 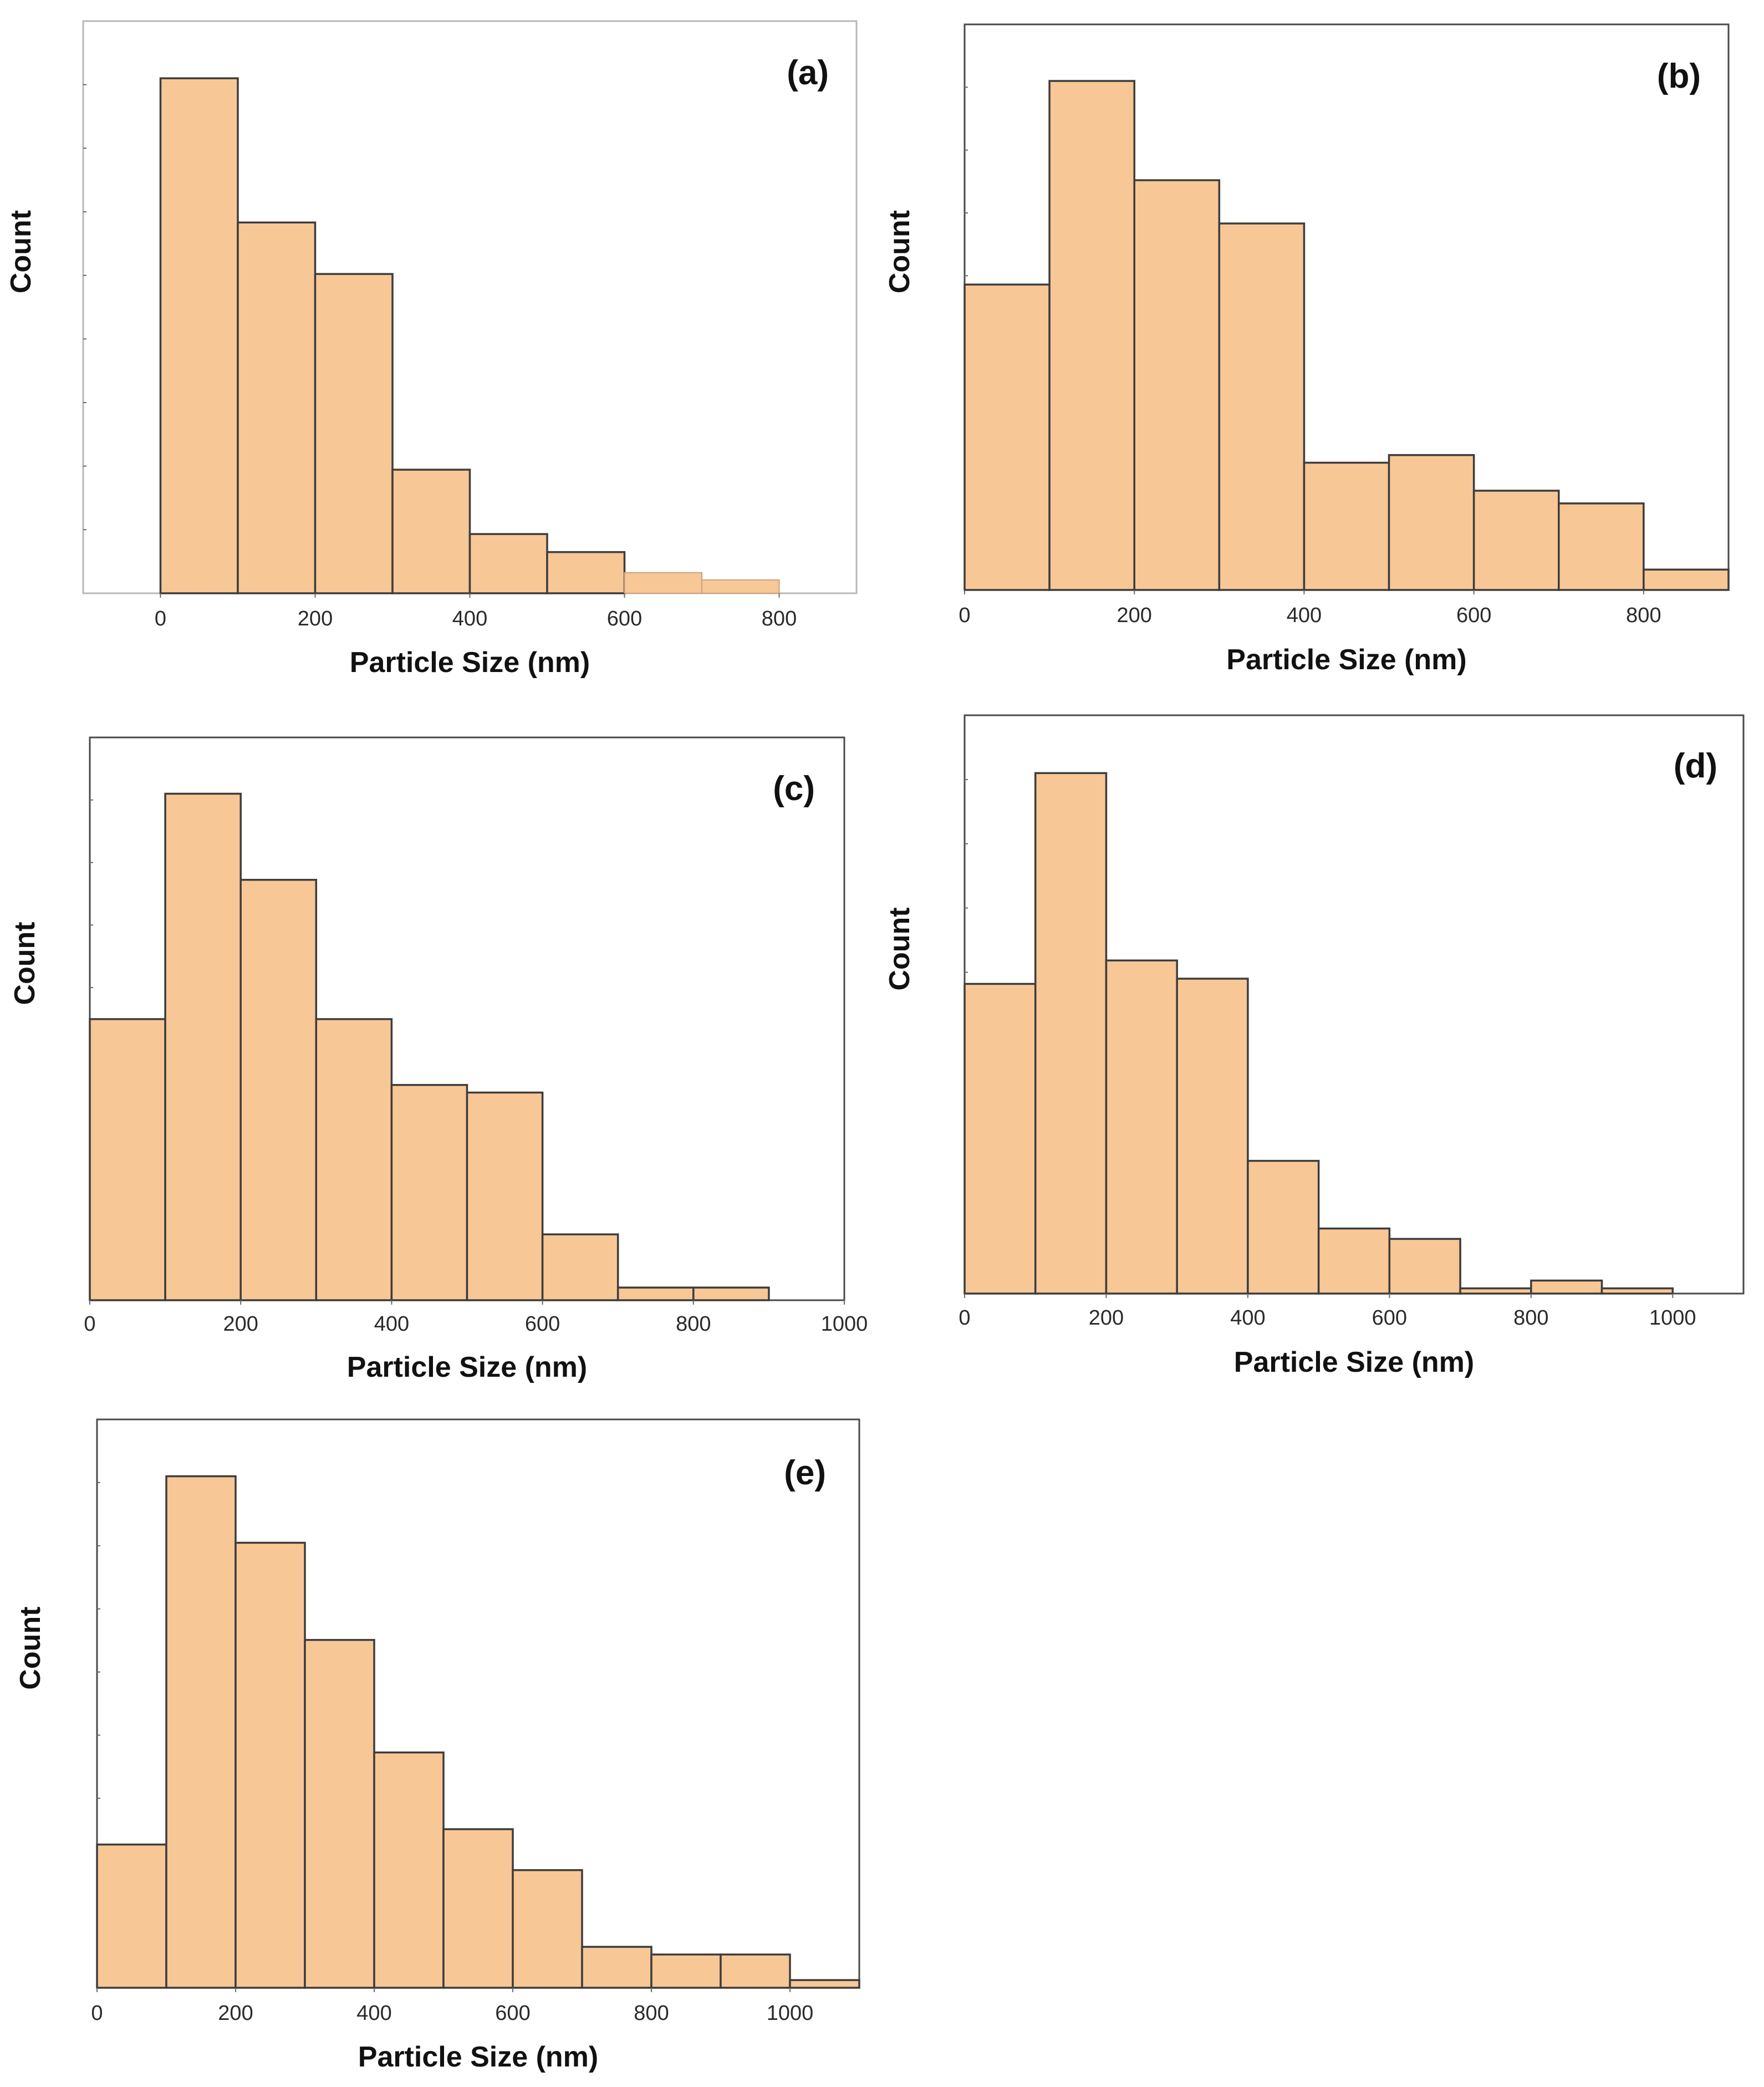 What do you see at coordinates (805, 1473) in the screenshot?
I see `panel-tag: (e)` at bounding box center [805, 1473].